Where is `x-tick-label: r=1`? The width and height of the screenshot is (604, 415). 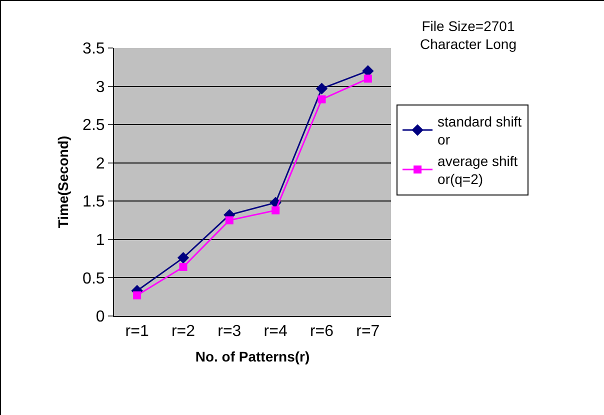 x-tick-label: r=1 is located at coordinates (137, 331).